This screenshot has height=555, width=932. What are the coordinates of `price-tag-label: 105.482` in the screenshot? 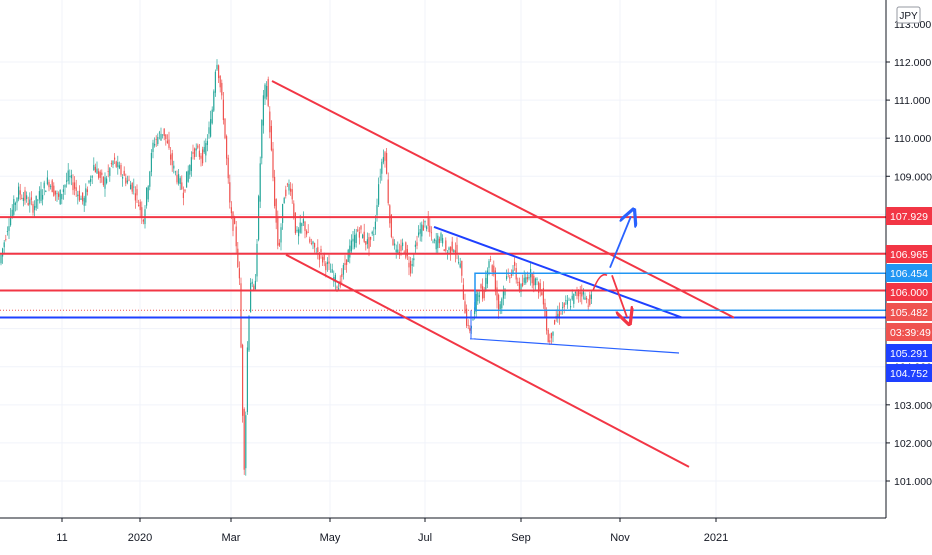 It's located at (909, 313).